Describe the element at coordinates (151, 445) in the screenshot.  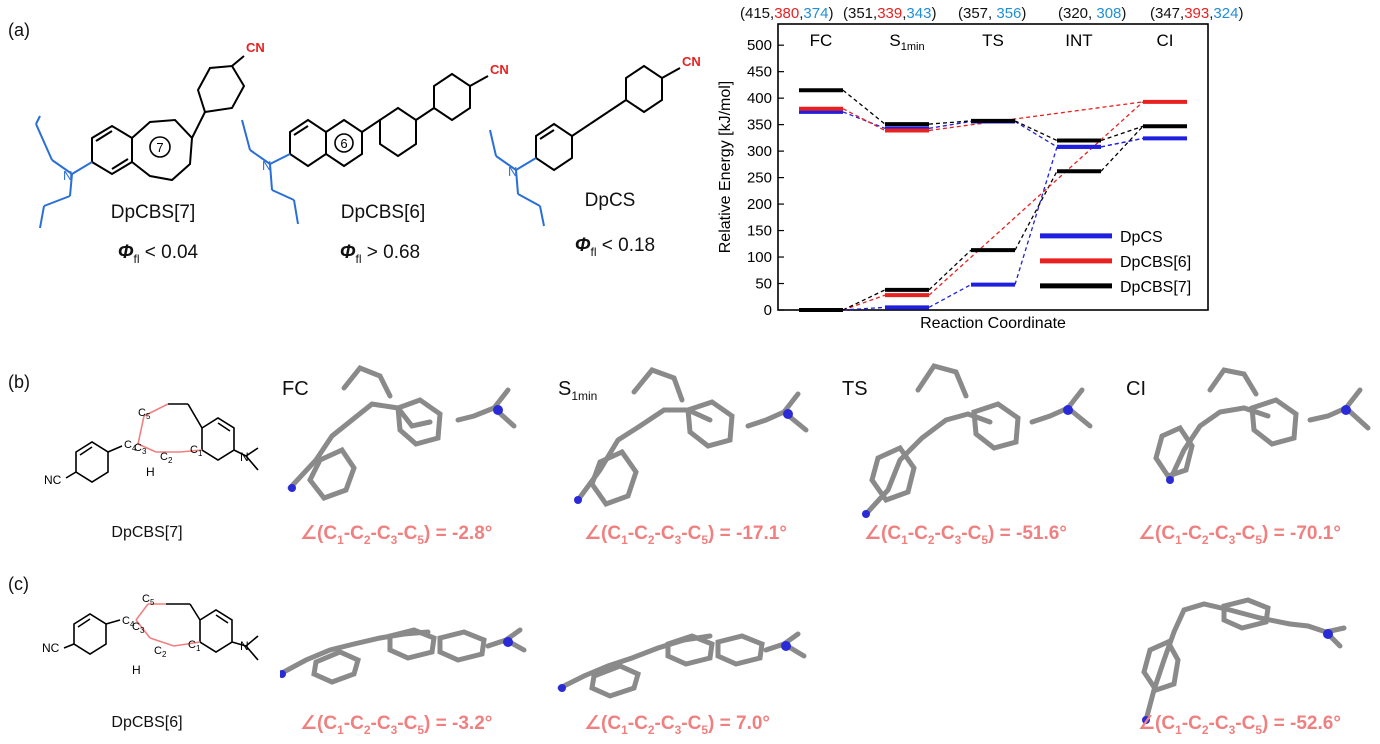
I see `scheme-dpcbs7: C4 C3 C5 C2 C1 H N NC` at that location.